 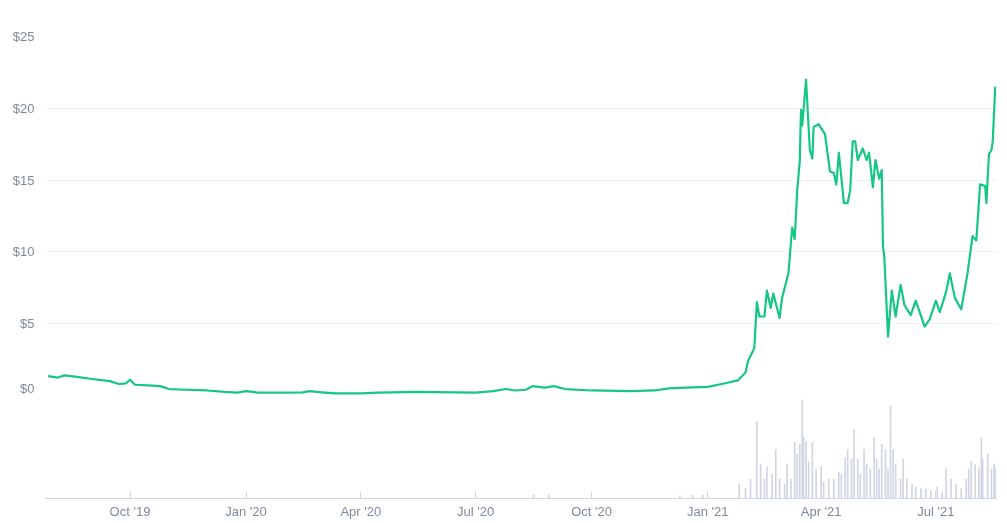 I want to click on y-tick-label: $15, so click(x=23, y=180).